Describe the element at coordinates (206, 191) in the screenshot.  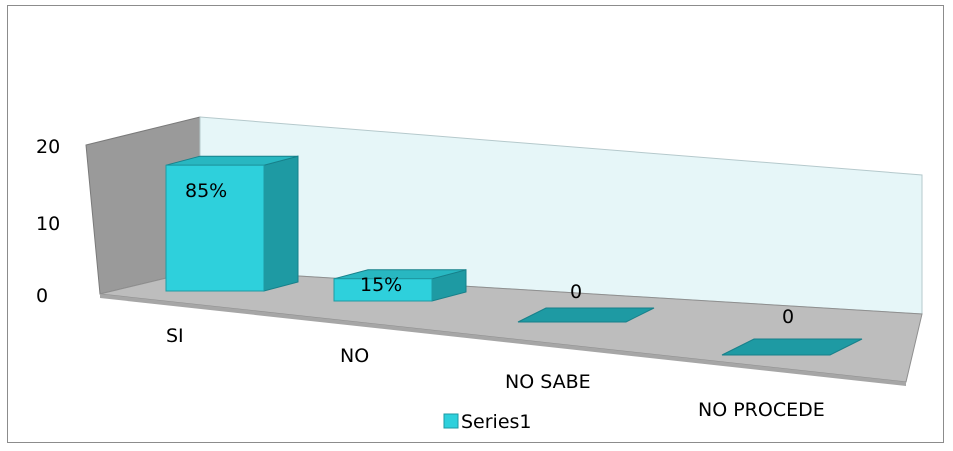
I see `data-label-0: 85%` at that location.